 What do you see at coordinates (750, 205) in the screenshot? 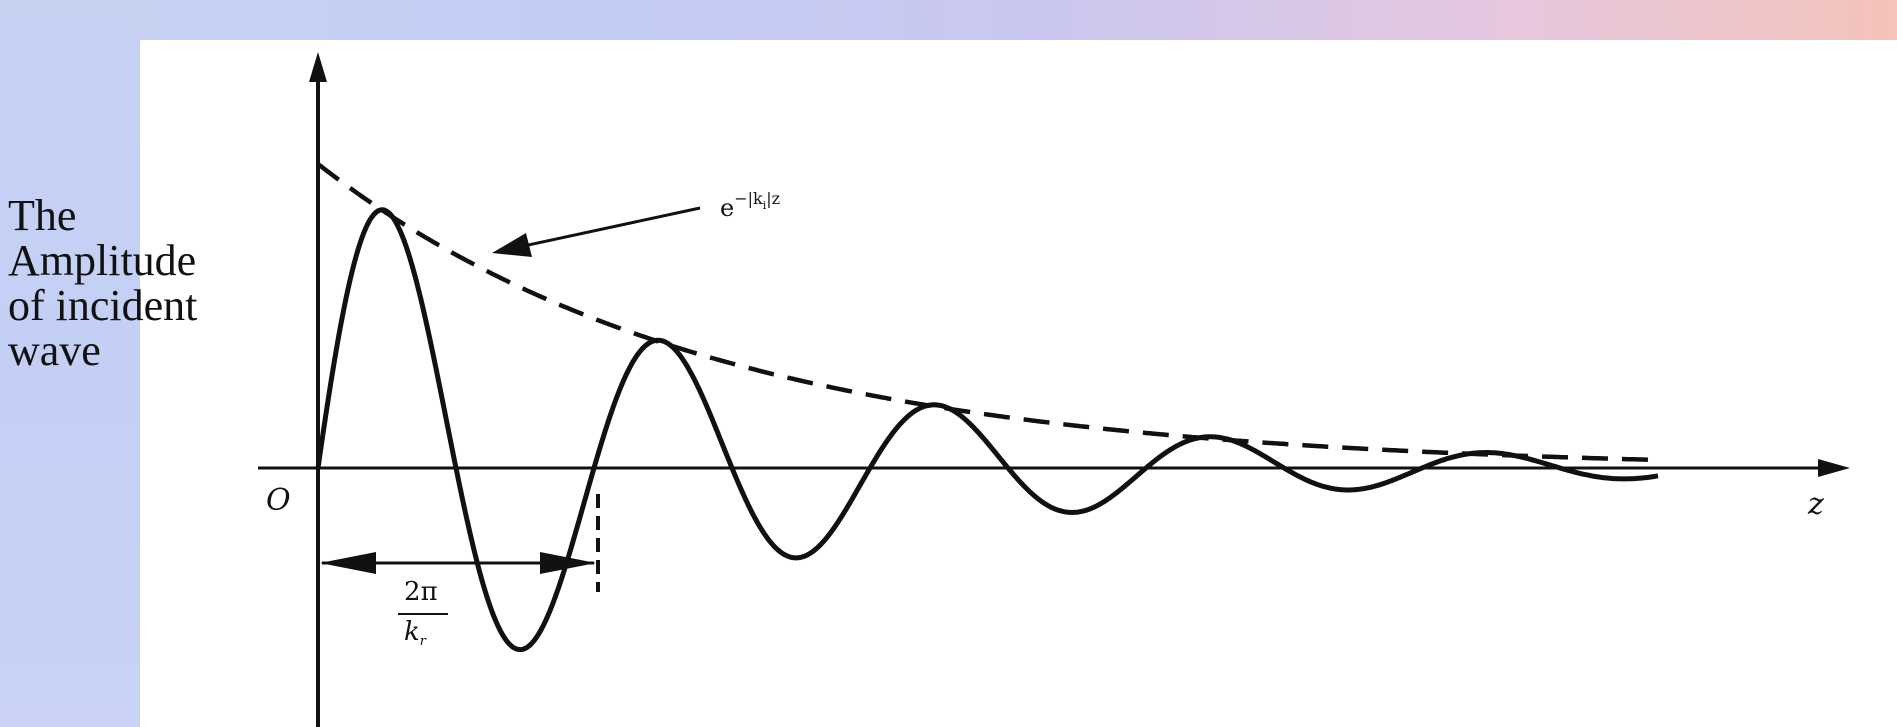
I see `envelope-label: e−|ki|z` at bounding box center [750, 205].